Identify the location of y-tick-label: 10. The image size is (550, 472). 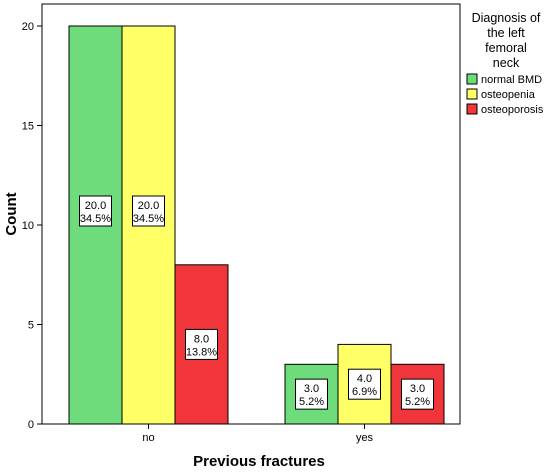
(28, 226).